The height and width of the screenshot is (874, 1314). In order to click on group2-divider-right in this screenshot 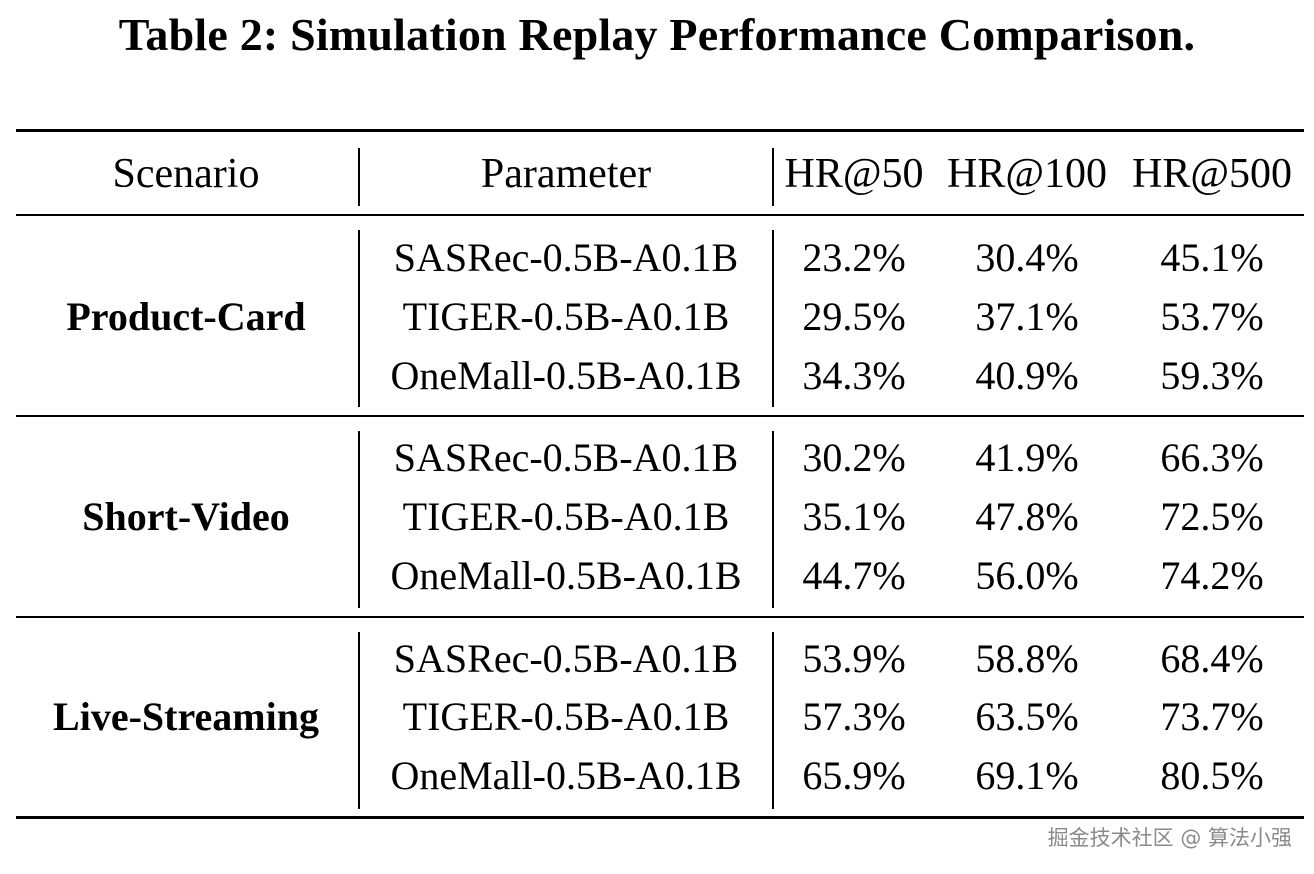, I will do `click(773, 519)`.